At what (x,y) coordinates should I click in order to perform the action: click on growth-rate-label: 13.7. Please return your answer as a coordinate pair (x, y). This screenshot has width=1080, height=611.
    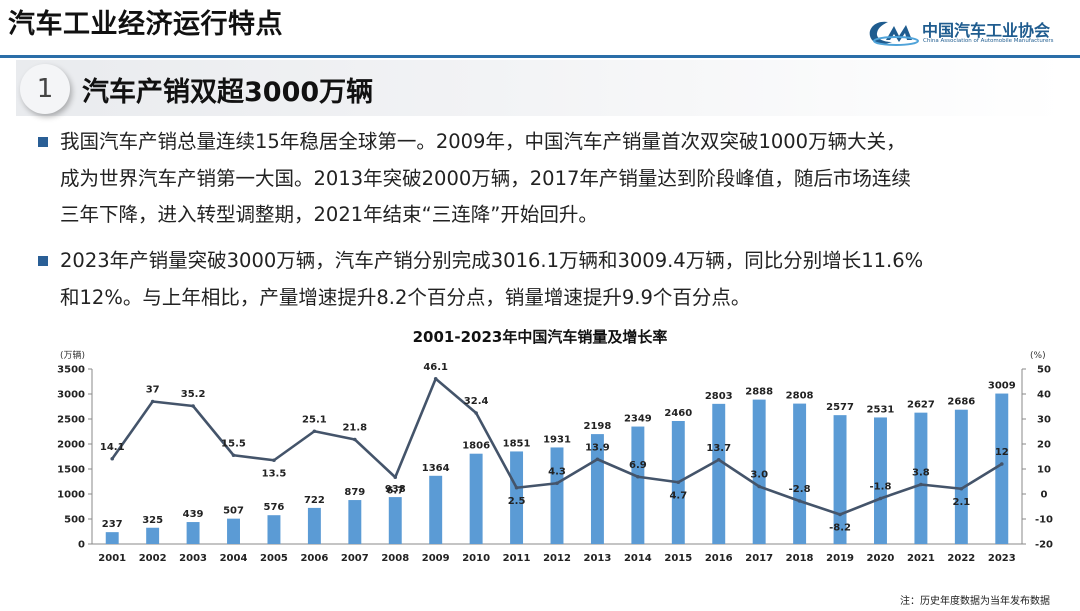
    Looking at the image, I should click on (718, 448).